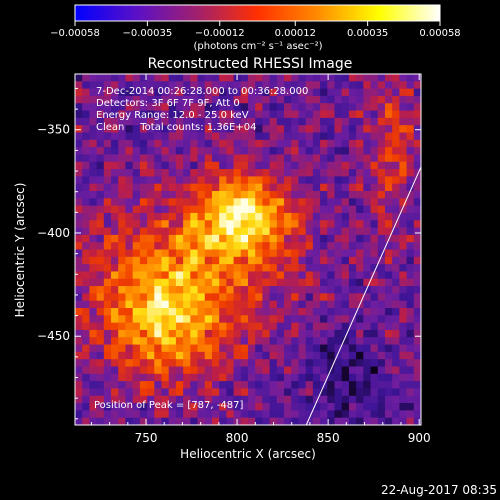 The image size is (500, 500). I want to click on colorbar-tick-label: −0.00058, so click(75, 33).